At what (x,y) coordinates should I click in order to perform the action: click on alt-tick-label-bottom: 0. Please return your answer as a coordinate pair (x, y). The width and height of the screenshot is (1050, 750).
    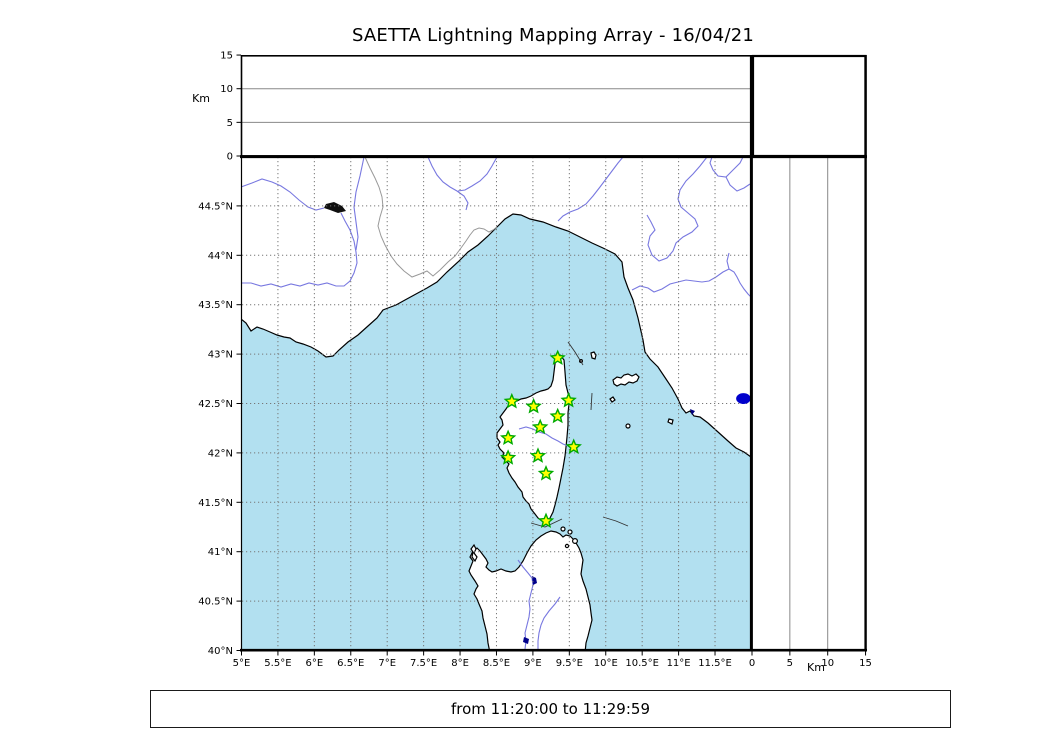
    Looking at the image, I should click on (752, 663).